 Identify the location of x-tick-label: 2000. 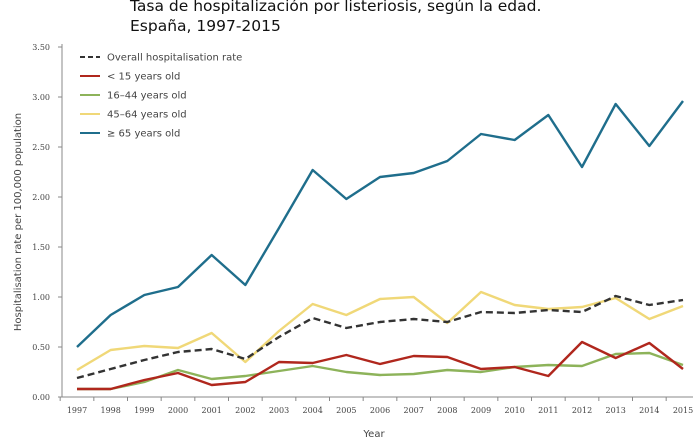
(178, 410).